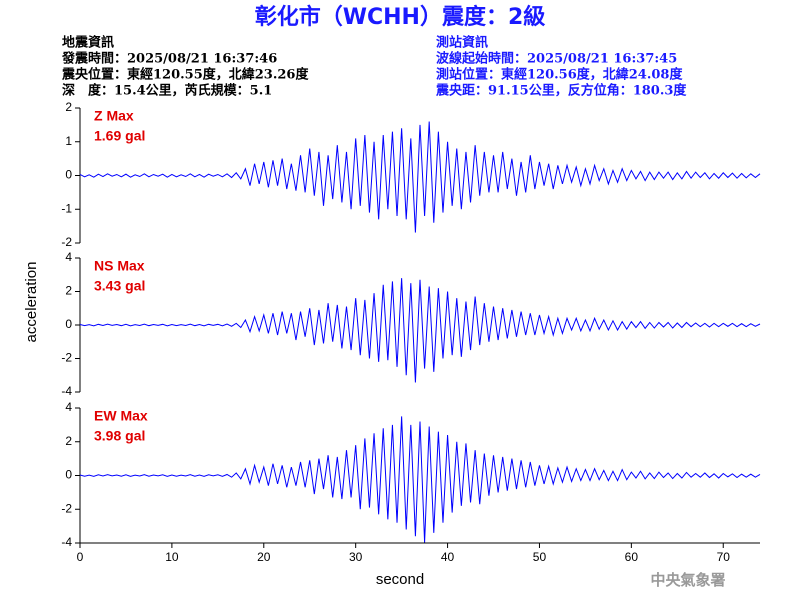  What do you see at coordinates (119, 436) in the screenshot?
I see `max-label: 3.98 gal` at bounding box center [119, 436].